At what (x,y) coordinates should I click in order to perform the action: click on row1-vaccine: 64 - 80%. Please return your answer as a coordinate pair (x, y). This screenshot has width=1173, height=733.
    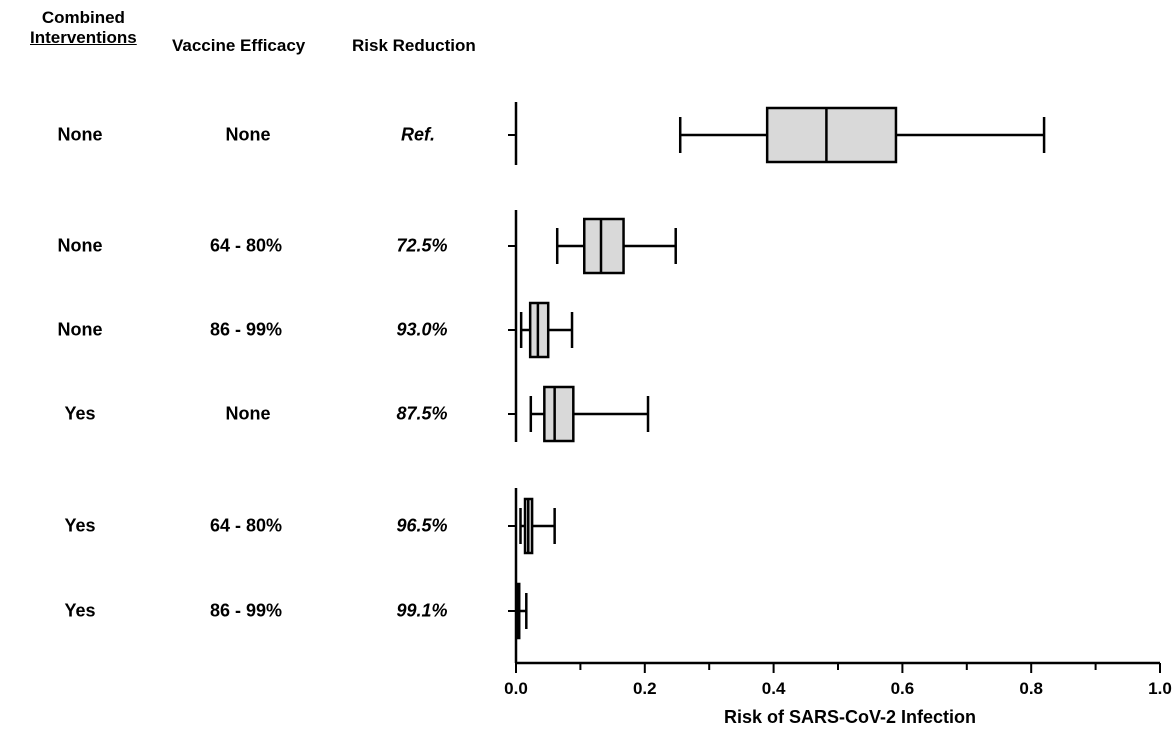
    Looking at the image, I should click on (246, 245).